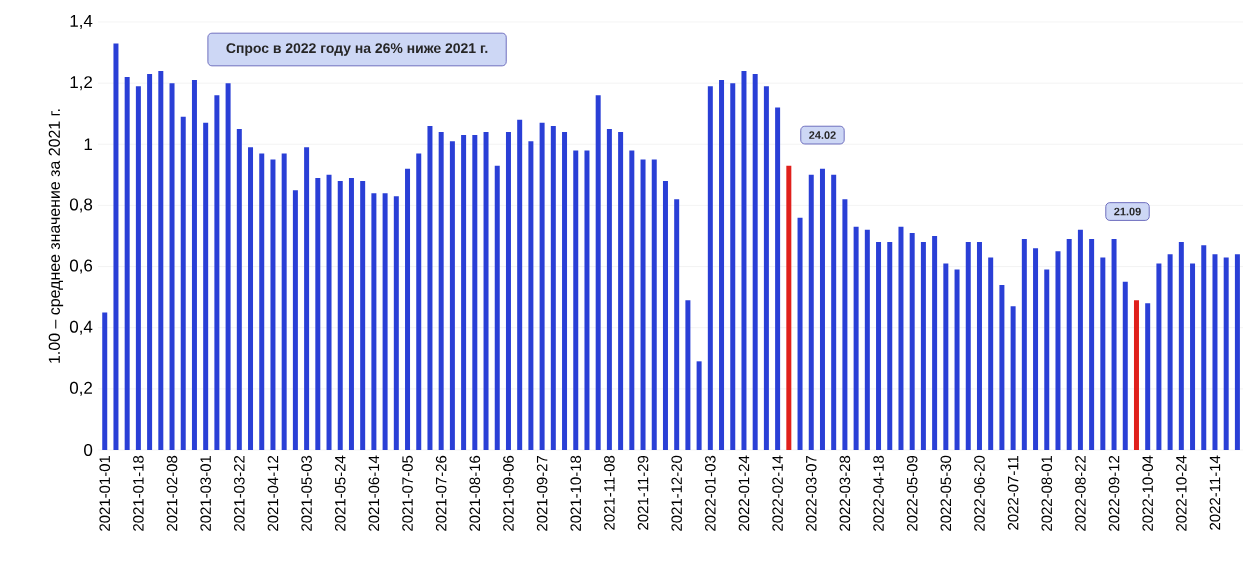 The image size is (1245, 587). Describe the element at coordinates (306, 493) in the screenshot. I see `x-tick-label: 2021-05-03` at that location.